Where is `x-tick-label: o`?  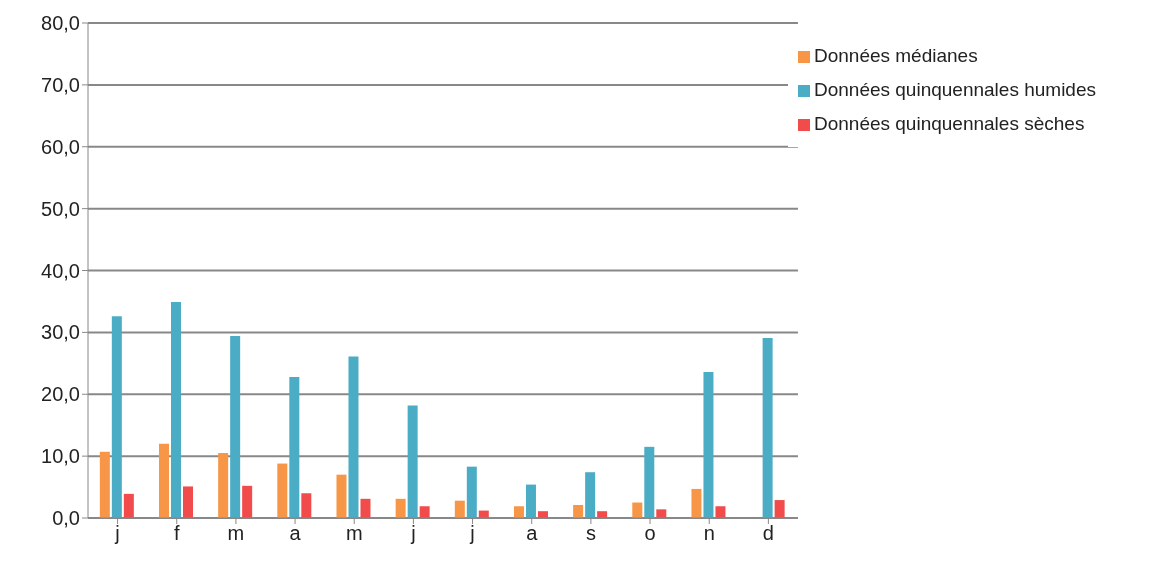 x-tick-label: o is located at coordinates (650, 533).